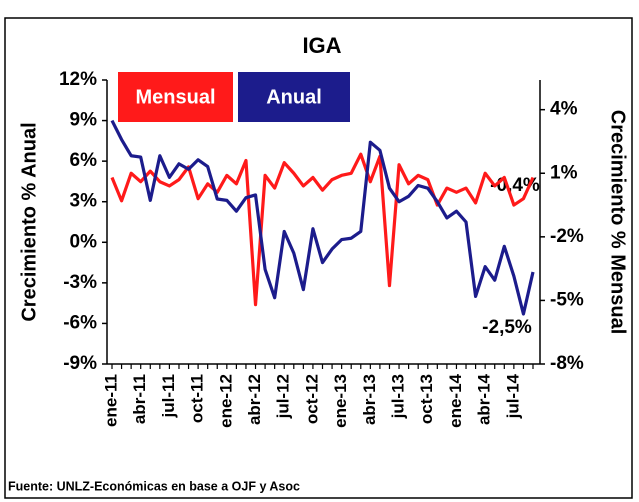 The image size is (639, 502). What do you see at coordinates (340, 401) in the screenshot?
I see `x-tick-label: ene-13` at bounding box center [340, 401].